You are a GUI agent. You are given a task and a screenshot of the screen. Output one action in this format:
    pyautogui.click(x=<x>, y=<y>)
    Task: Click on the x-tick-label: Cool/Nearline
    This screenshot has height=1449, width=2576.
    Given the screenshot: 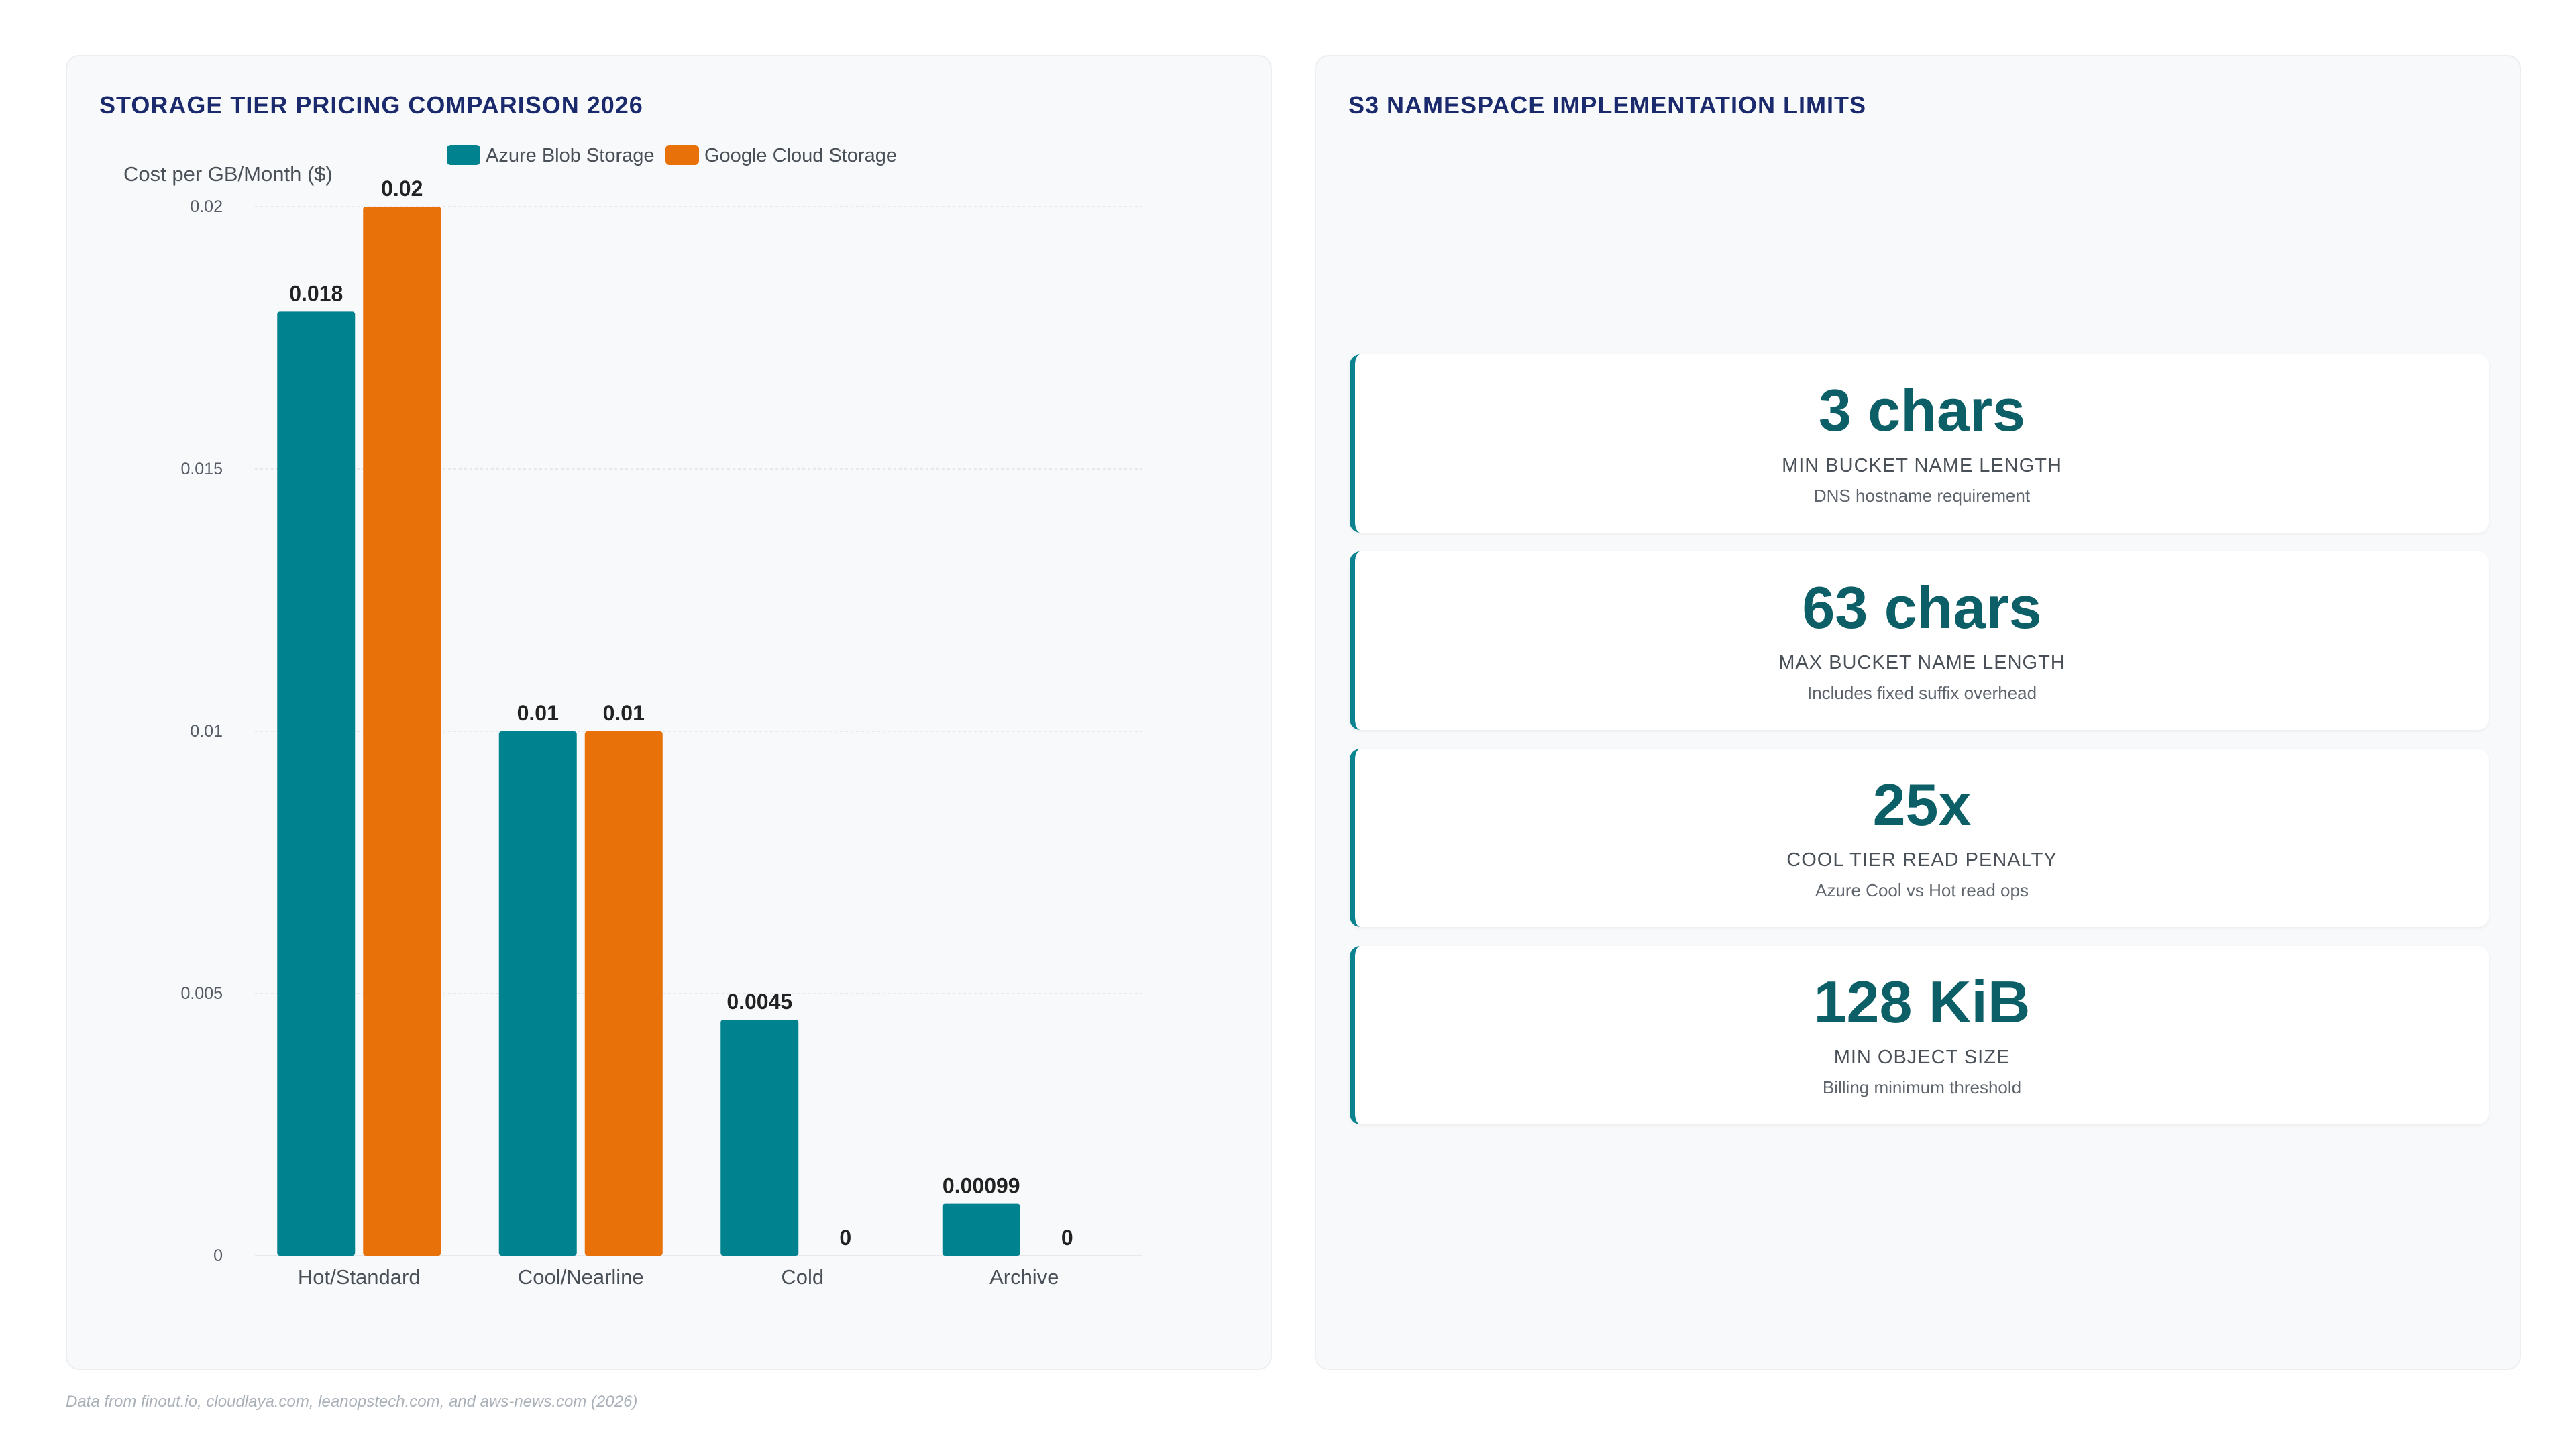 What is the action you would take?
    pyautogui.click(x=581, y=1277)
    